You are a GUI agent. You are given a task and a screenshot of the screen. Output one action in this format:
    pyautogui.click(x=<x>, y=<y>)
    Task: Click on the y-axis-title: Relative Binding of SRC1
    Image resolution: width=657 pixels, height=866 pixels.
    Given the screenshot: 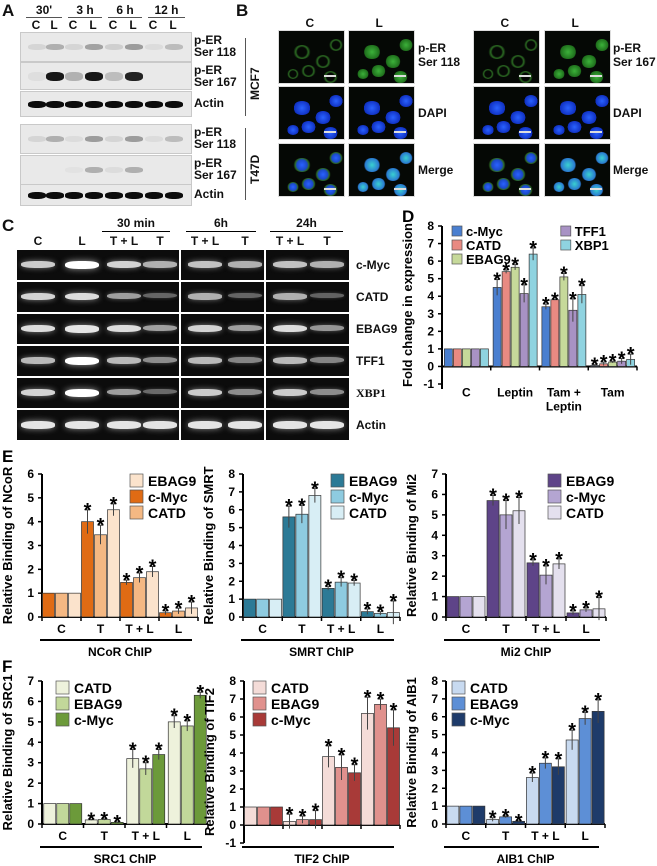 What is the action you would take?
    pyautogui.click(x=7, y=752)
    